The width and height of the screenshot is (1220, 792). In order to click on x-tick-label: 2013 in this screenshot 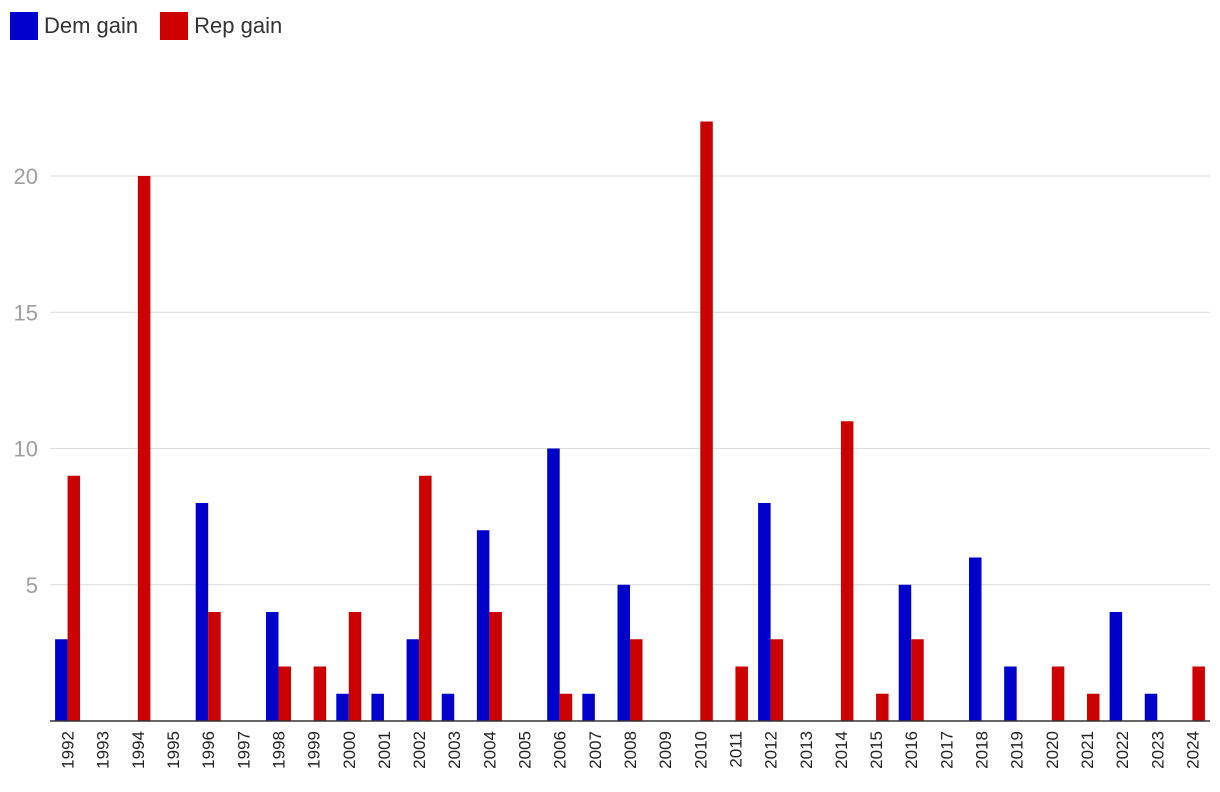, I will do `click(806, 750)`.